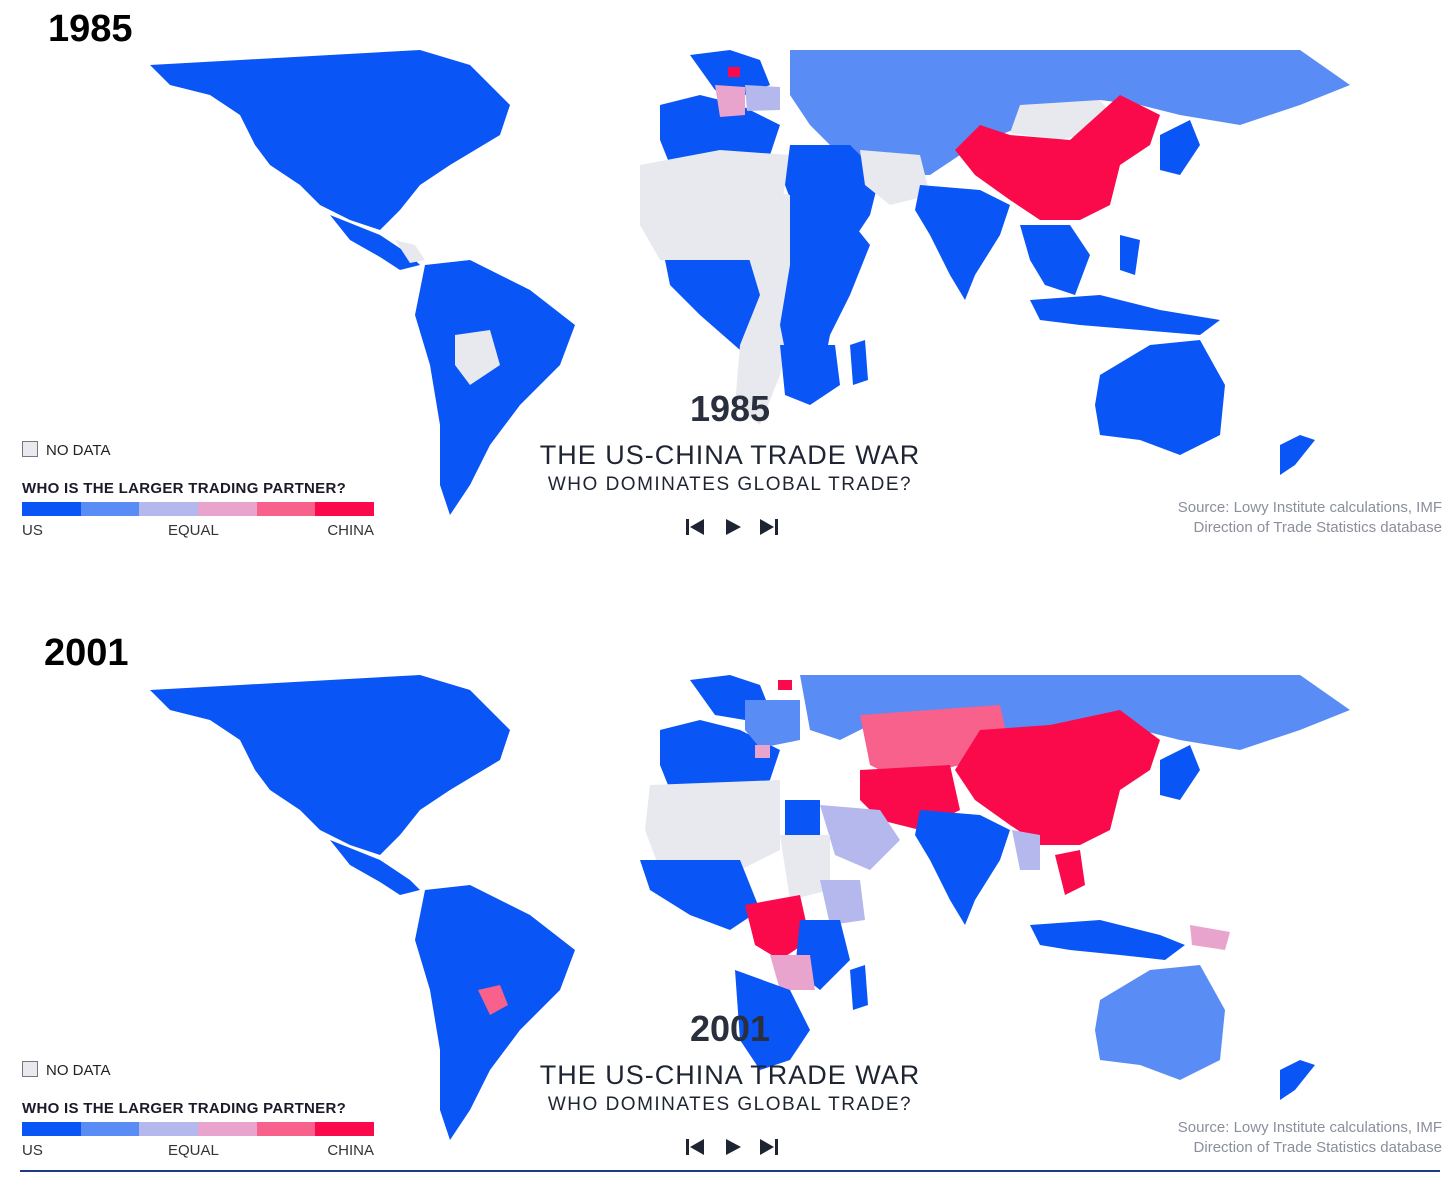 This screenshot has height=1200, width=1456. Describe the element at coordinates (777, 927) in the screenshot. I see `region-drc` at that location.